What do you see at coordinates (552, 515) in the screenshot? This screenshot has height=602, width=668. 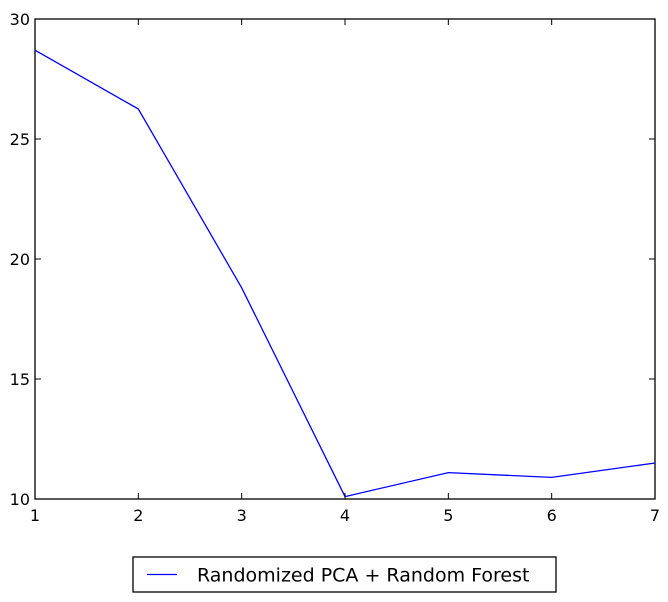 I see `x-tick-label: 6` at bounding box center [552, 515].